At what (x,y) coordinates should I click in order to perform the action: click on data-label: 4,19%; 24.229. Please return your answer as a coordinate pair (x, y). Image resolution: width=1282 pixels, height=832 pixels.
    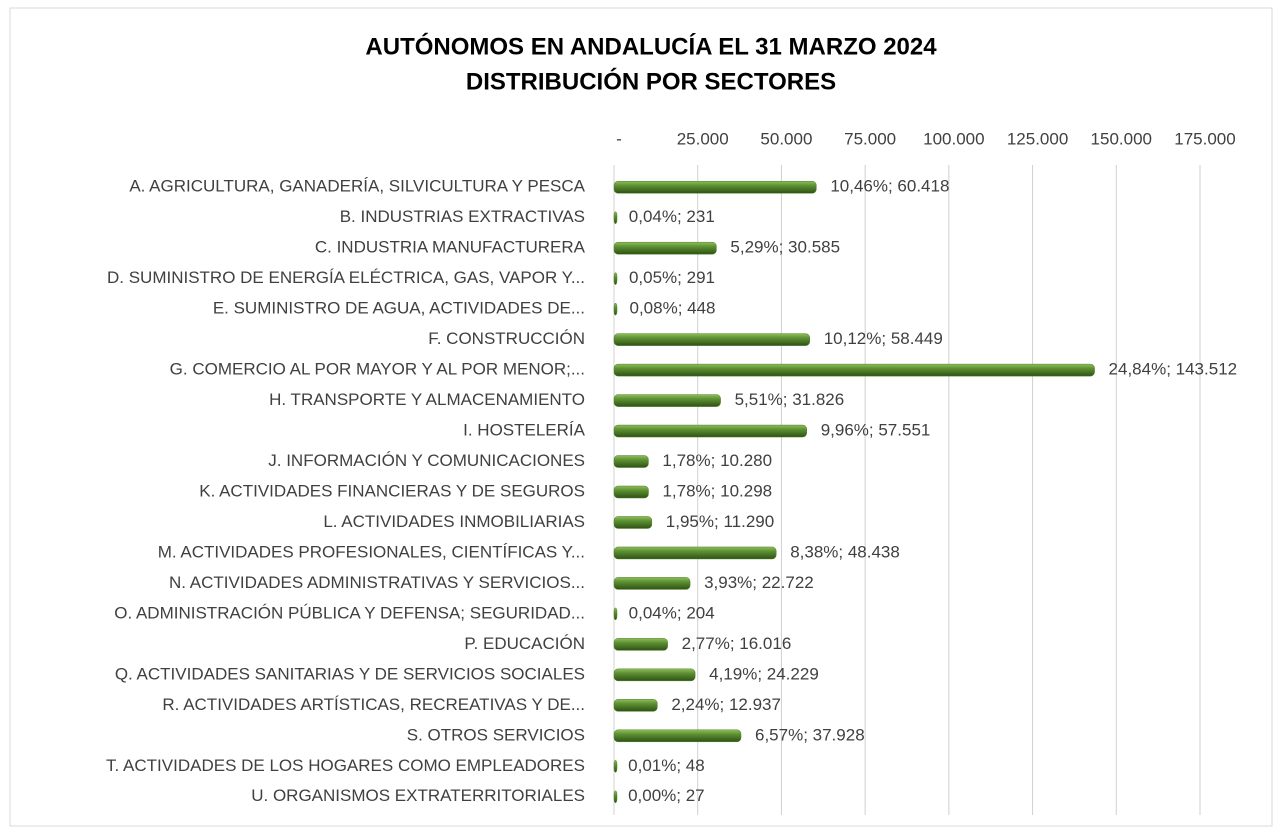
    Looking at the image, I should click on (764, 673).